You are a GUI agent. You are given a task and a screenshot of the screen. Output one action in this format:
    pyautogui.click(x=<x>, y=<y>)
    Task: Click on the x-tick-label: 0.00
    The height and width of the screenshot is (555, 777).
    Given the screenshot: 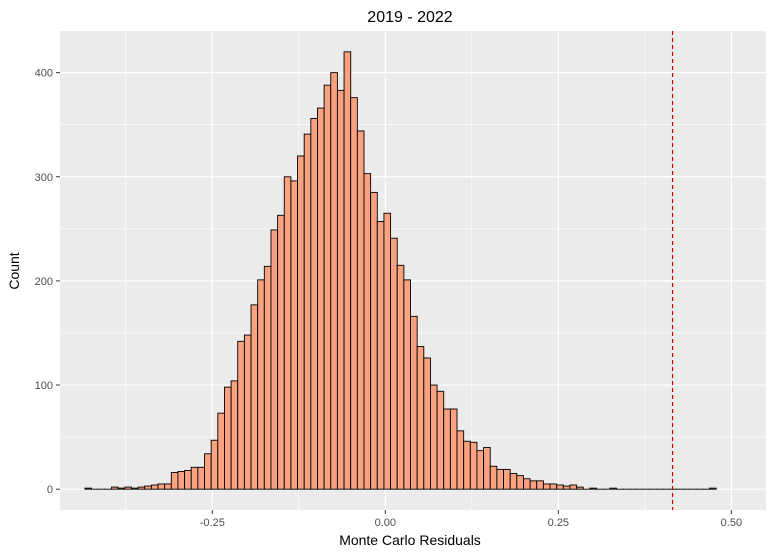 What is the action you would take?
    pyautogui.click(x=385, y=523)
    